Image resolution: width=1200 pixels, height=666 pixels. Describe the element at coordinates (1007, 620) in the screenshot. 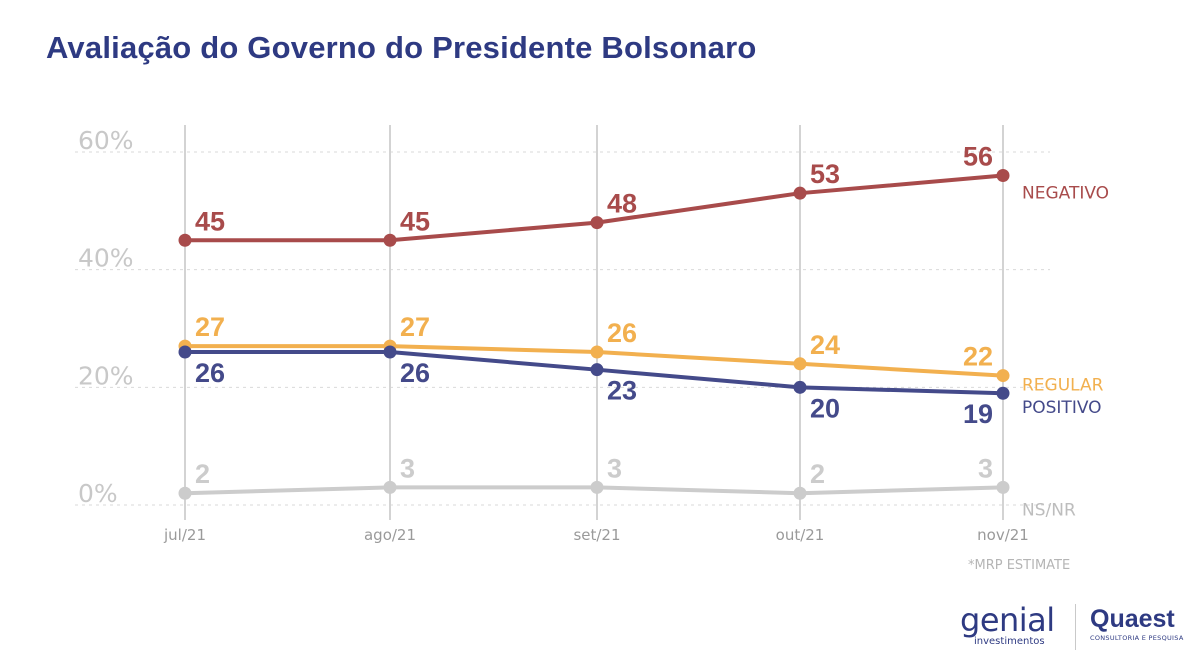

I see `genial-logo-text: genial` at that location.